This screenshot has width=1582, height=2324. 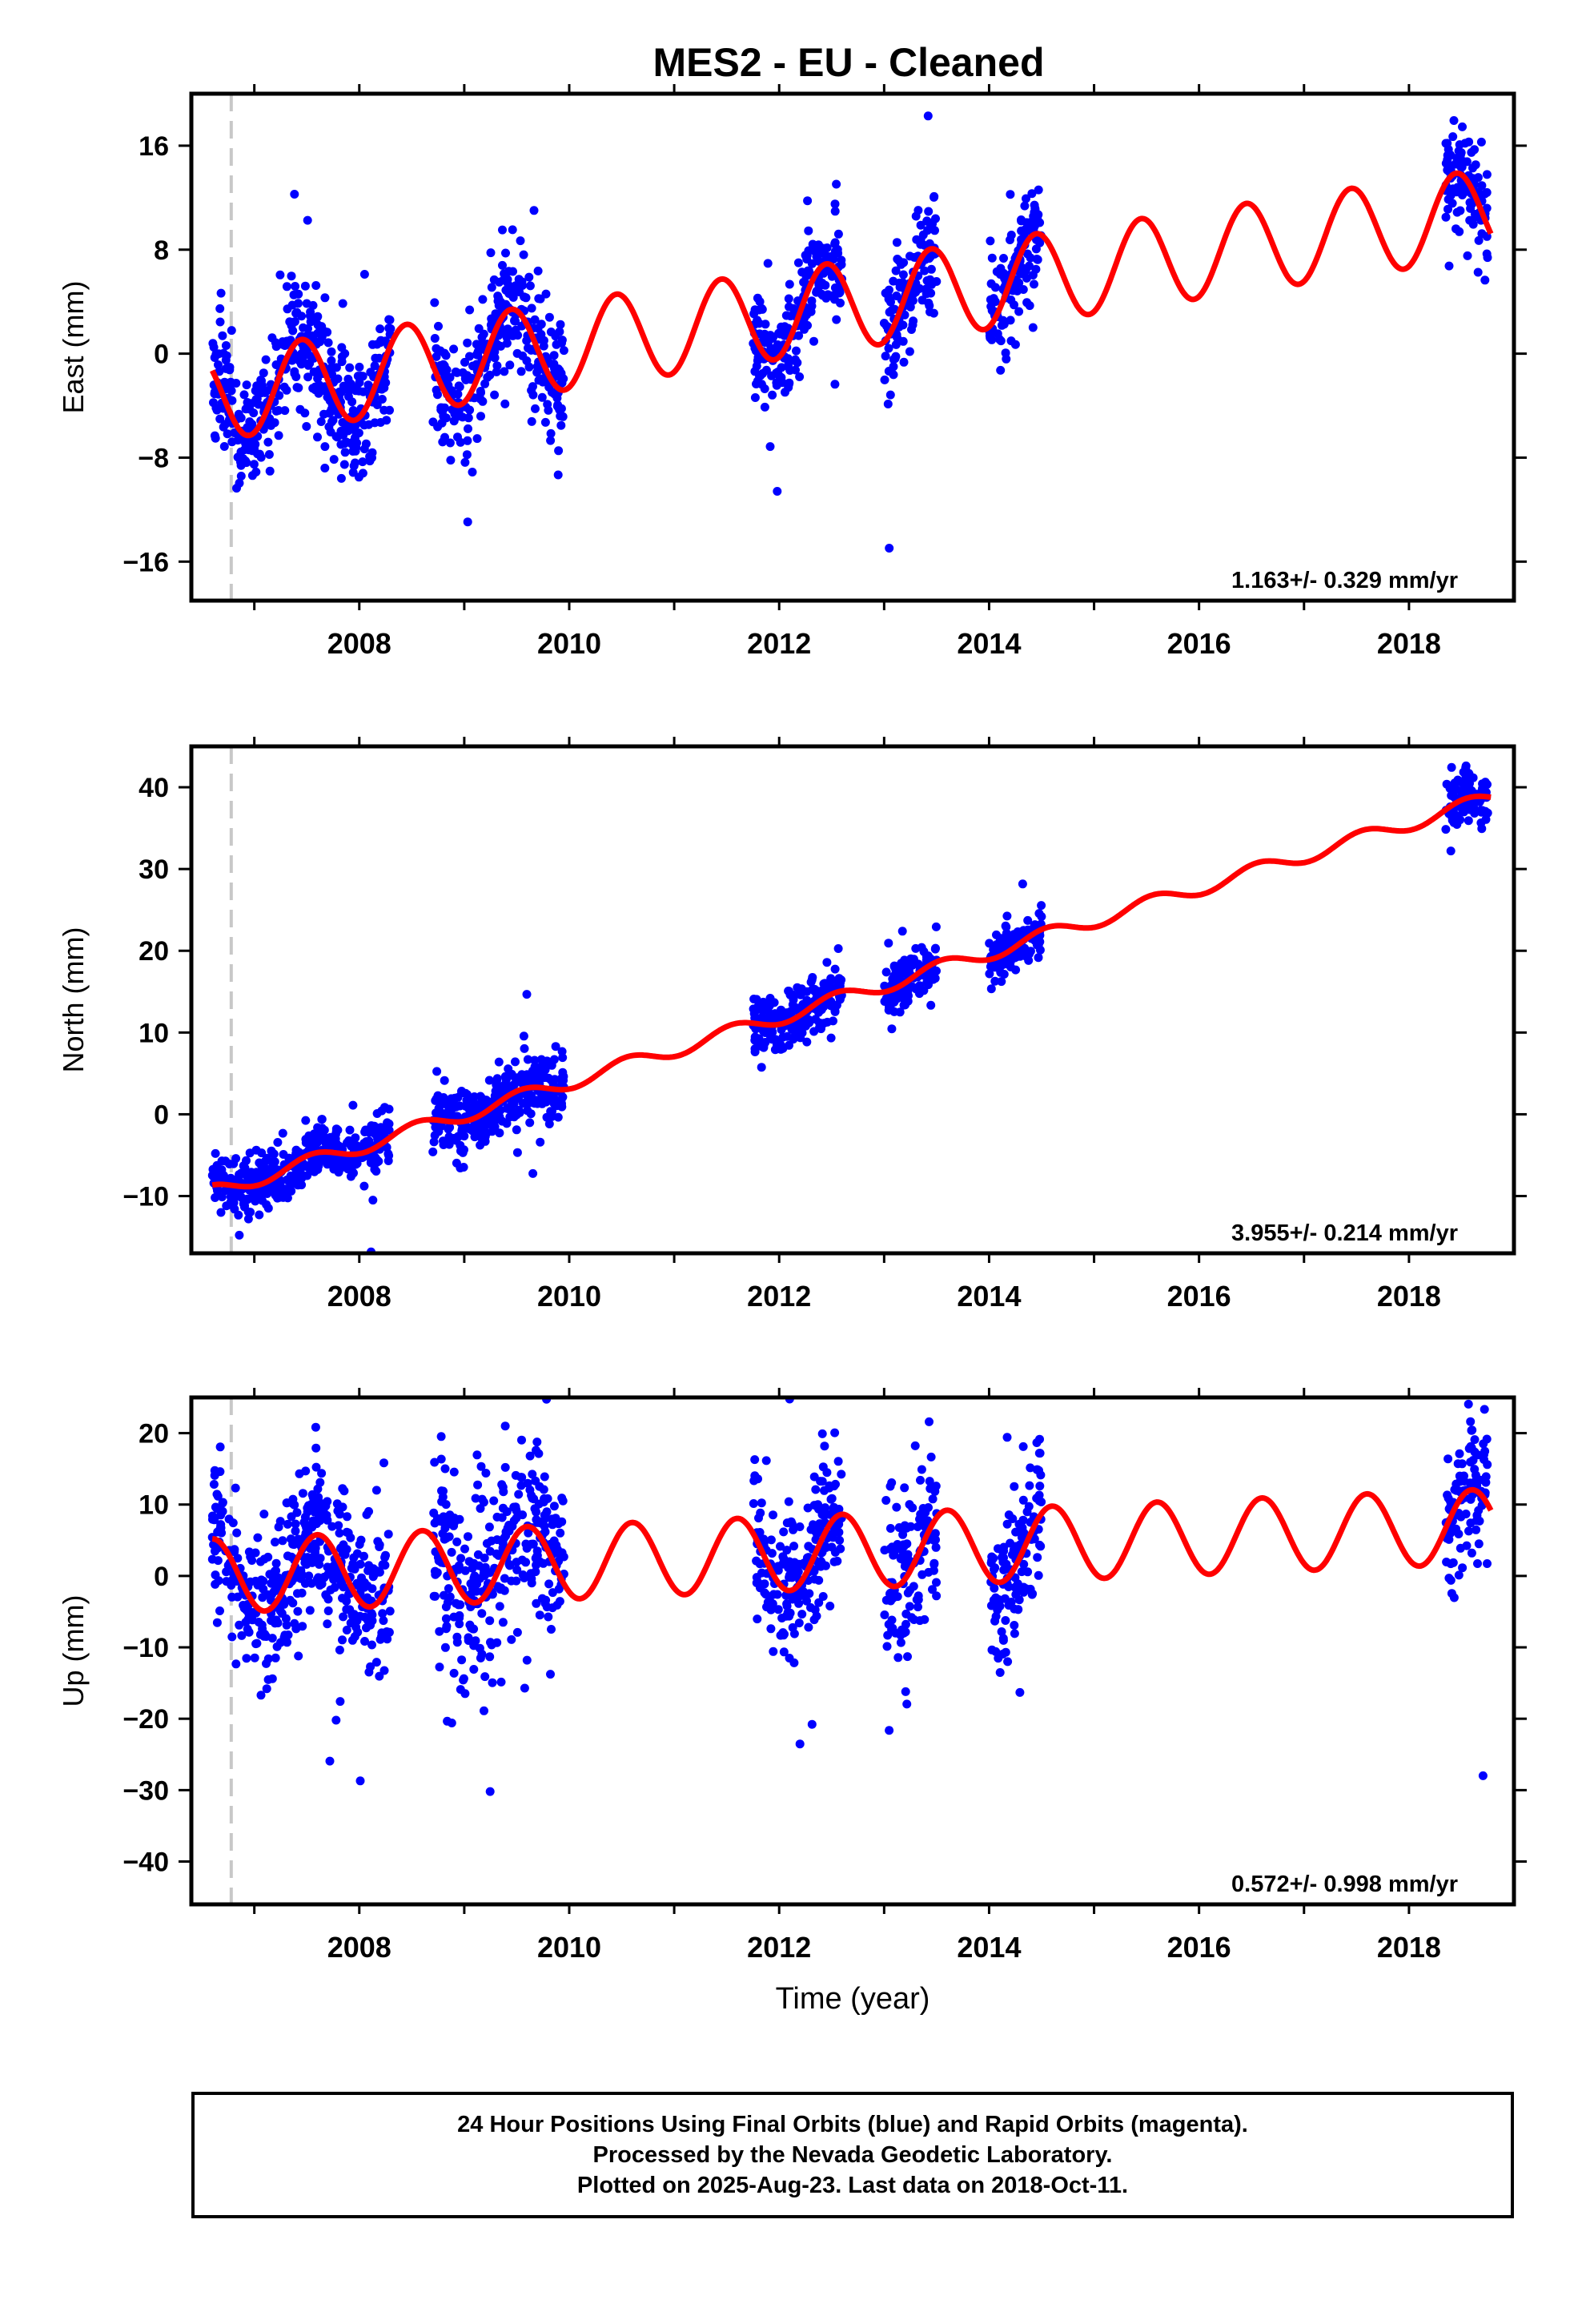 I want to click on chart-title: MES2 - EU - Cleaned, so click(x=849, y=62).